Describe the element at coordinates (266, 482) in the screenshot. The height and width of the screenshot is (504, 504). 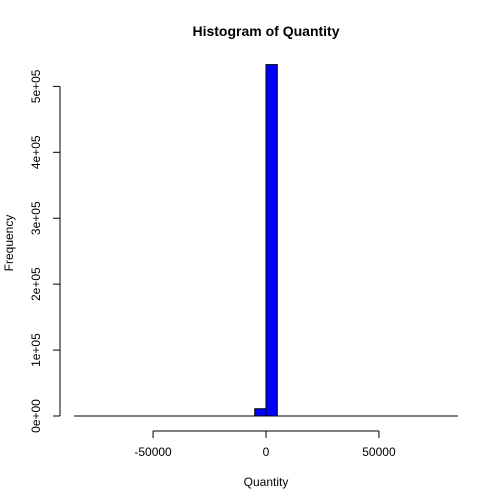
I see `x-axis-label: Quantity` at that location.